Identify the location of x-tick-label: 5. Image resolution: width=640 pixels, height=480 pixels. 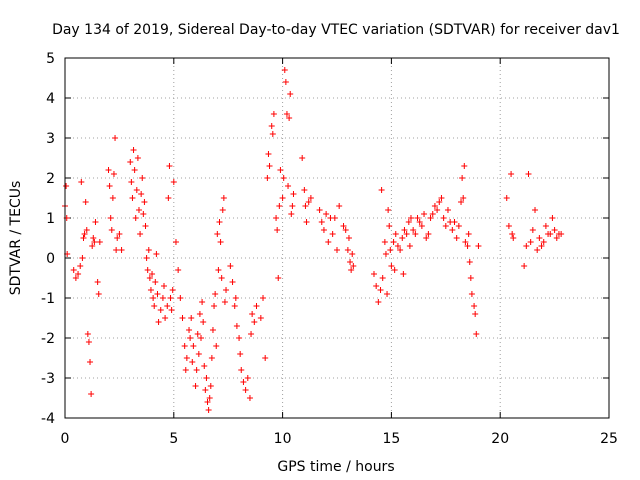
(173, 439).